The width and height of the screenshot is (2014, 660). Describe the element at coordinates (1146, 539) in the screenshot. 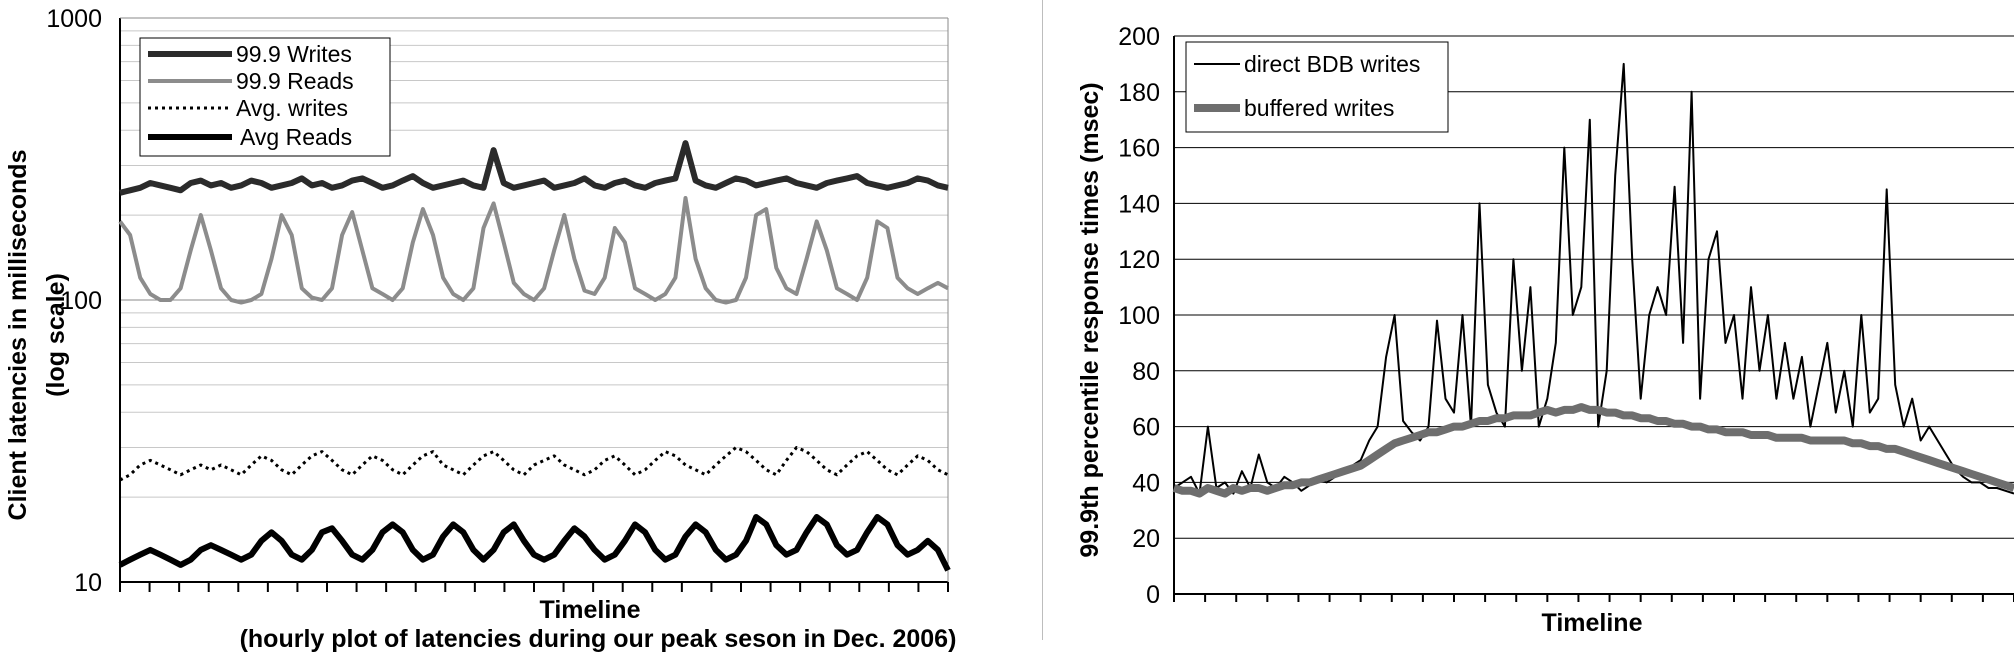

I see `y-tick-label: 20` at that location.